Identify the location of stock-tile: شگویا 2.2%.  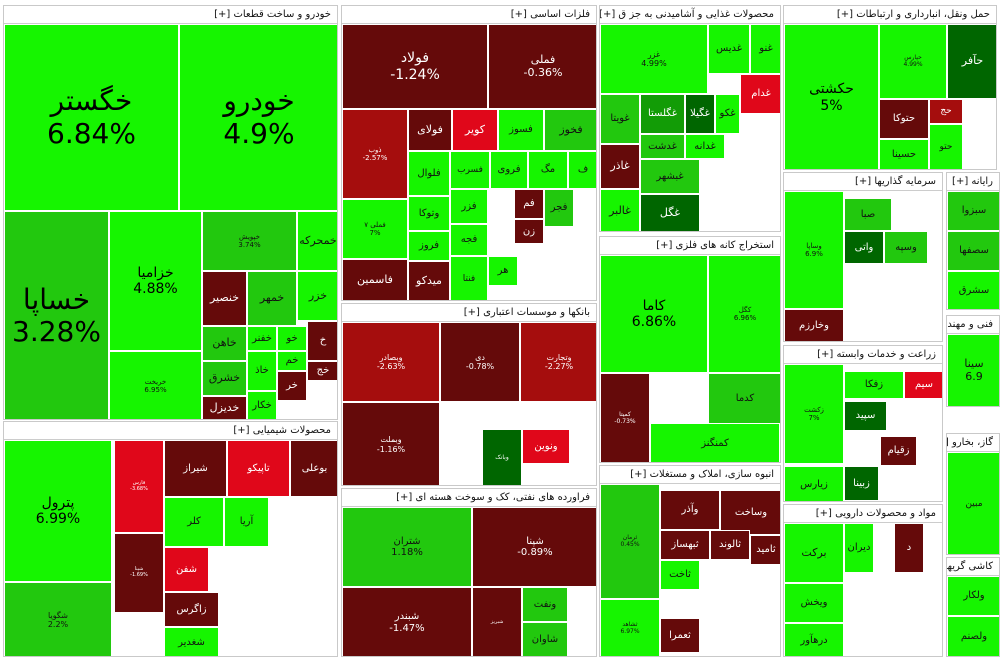
(58, 619).